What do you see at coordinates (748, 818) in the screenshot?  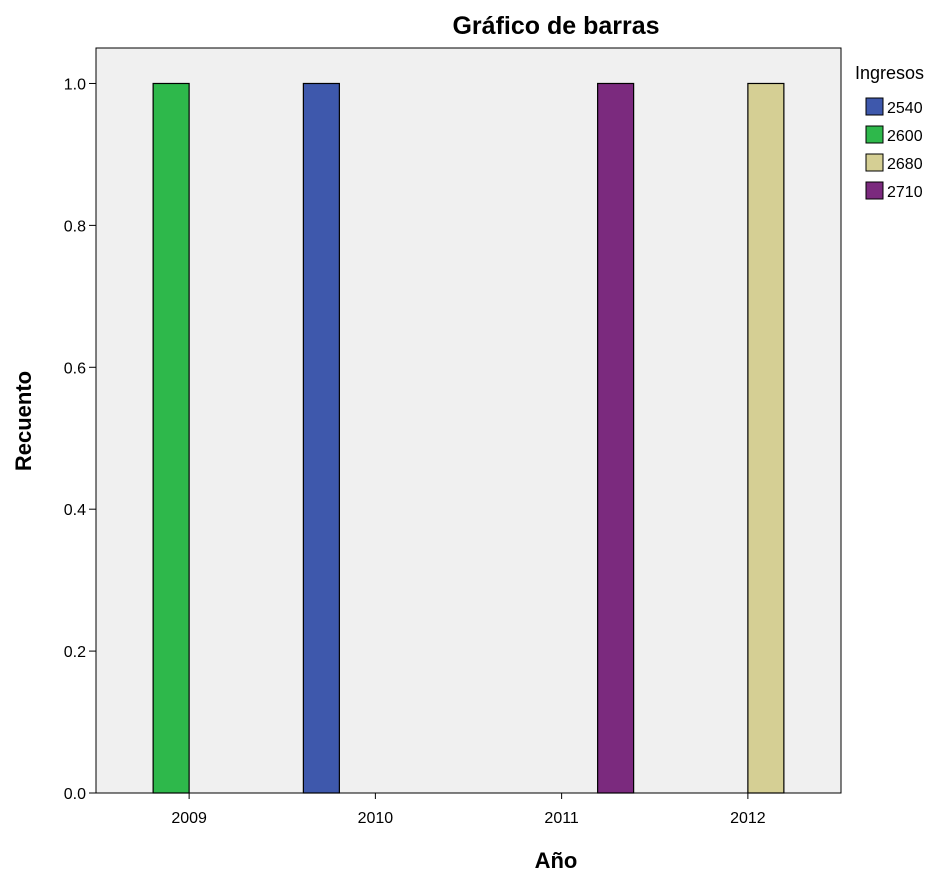 I see `x-tick-label: 2012` at bounding box center [748, 818].